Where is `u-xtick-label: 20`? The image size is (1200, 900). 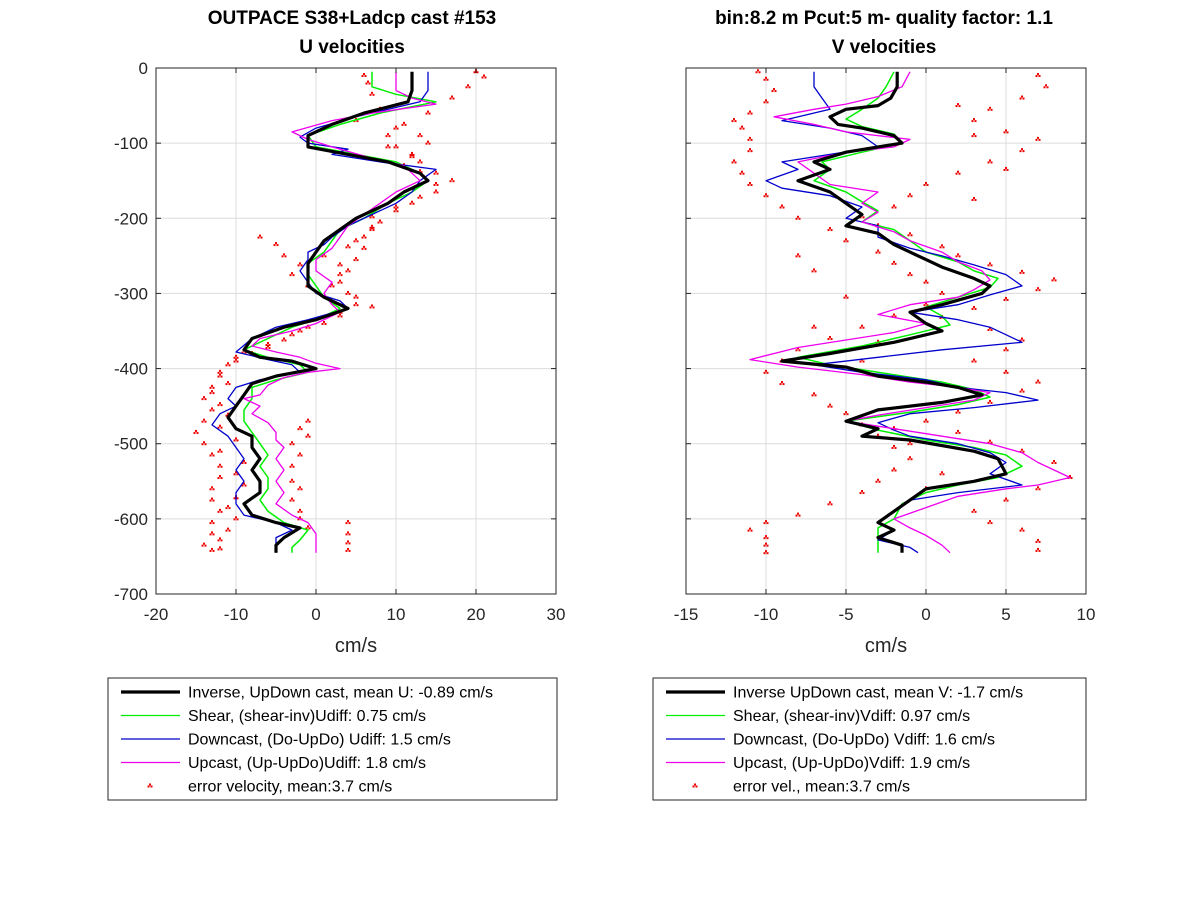 u-xtick-label: 20 is located at coordinates (476, 614).